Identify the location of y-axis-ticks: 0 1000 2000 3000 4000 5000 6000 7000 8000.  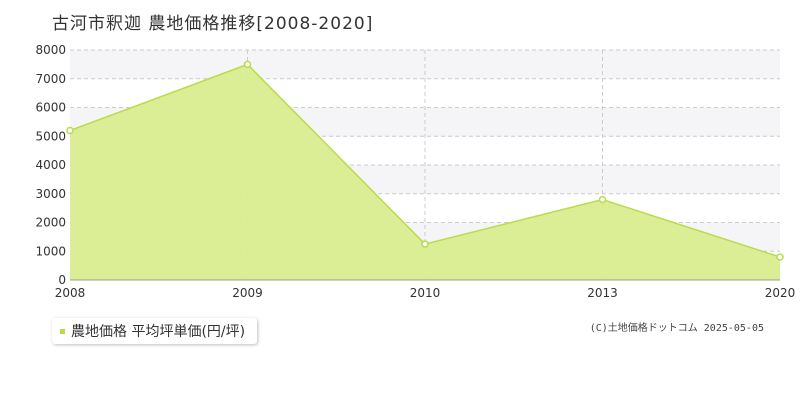
(50, 165).